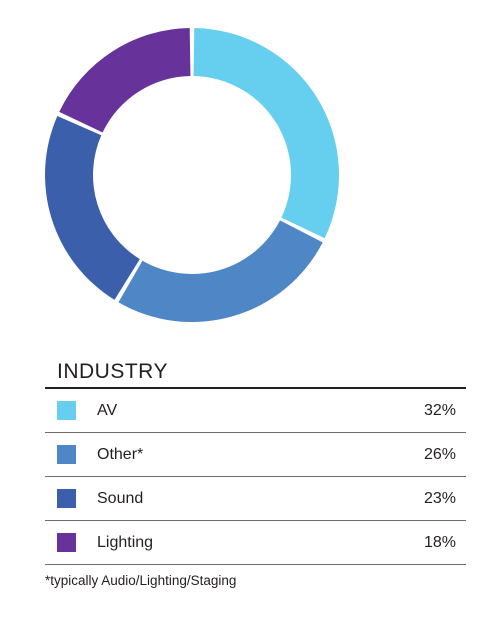 This screenshot has width=485, height=643. Describe the element at coordinates (92, 208) in the screenshot. I see `donut-slice-sound` at that location.